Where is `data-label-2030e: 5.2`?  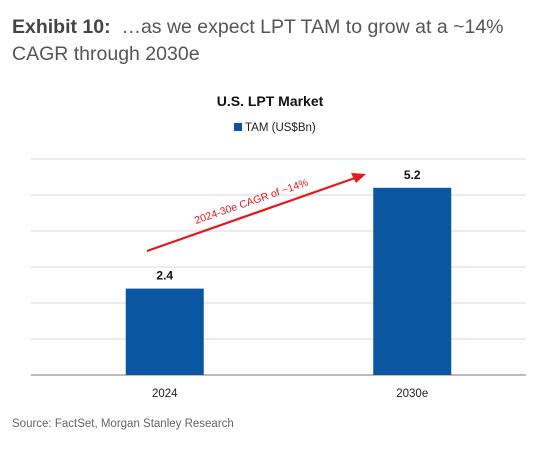
data-label-2030e: 5.2 is located at coordinates (412, 175).